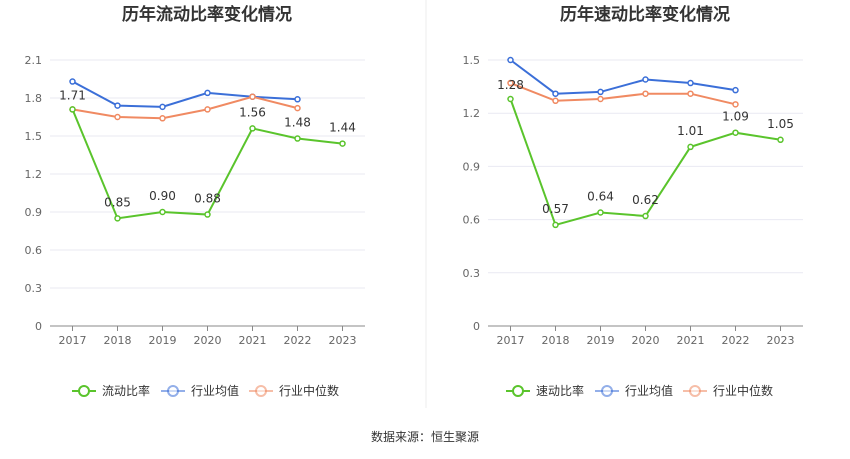 This screenshot has width=850, height=459. What do you see at coordinates (600, 197) in the screenshot?
I see `data-label: 0.64` at bounding box center [600, 197].